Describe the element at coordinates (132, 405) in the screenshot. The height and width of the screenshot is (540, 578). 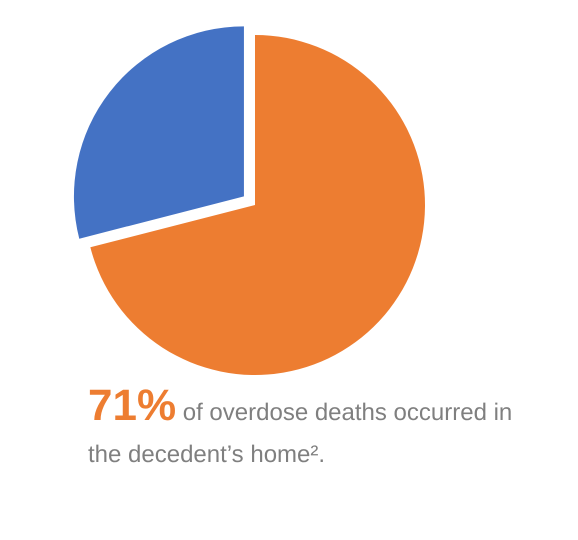
I see `text: 71%` at that location.